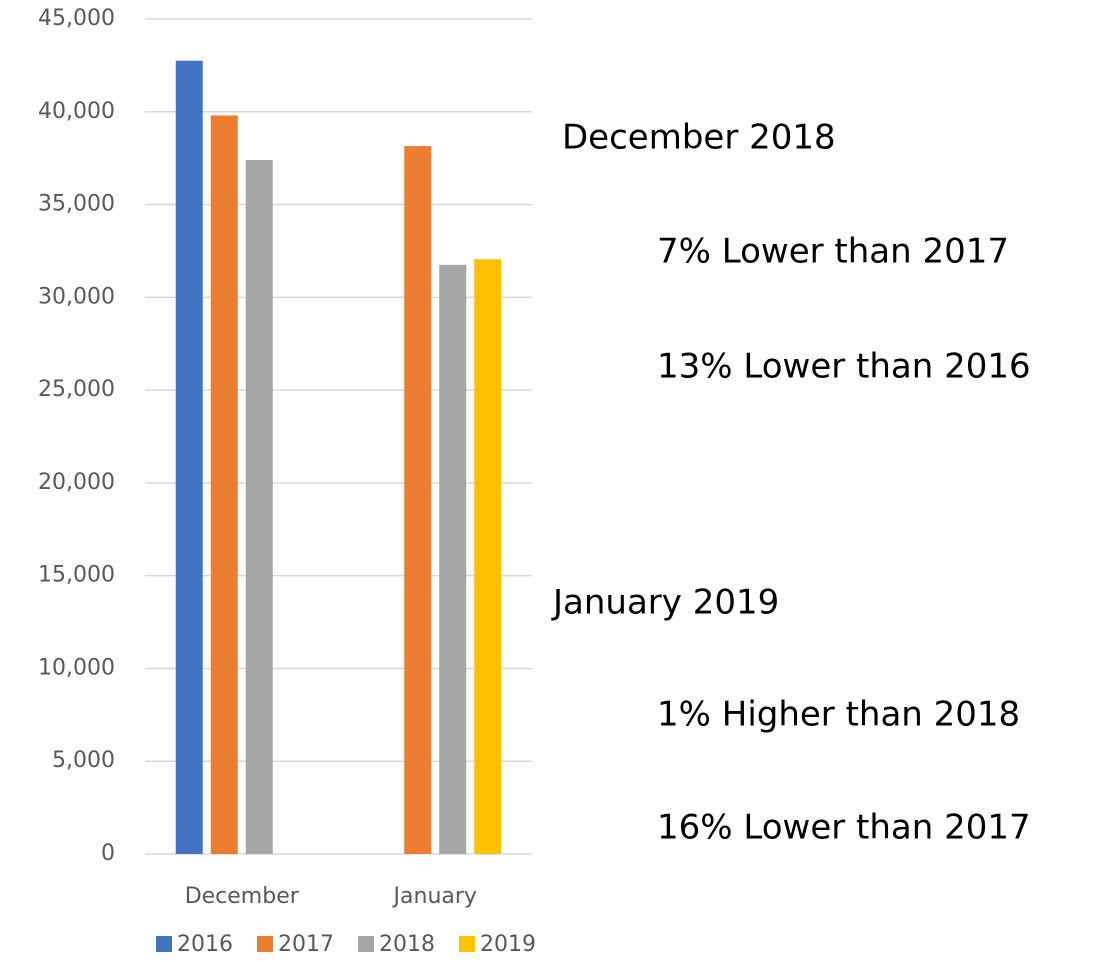  What do you see at coordinates (76, 389) in the screenshot?
I see `y-tick-label: 25,000` at bounding box center [76, 389].